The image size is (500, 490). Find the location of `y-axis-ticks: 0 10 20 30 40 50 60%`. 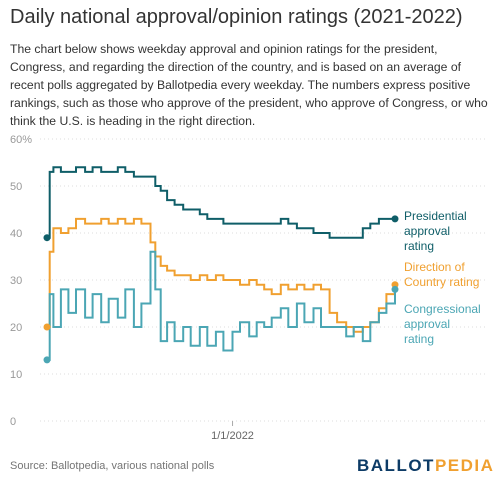

y-axis-ticks: 0 10 20 30 40 50 60% is located at coordinates (21, 281).